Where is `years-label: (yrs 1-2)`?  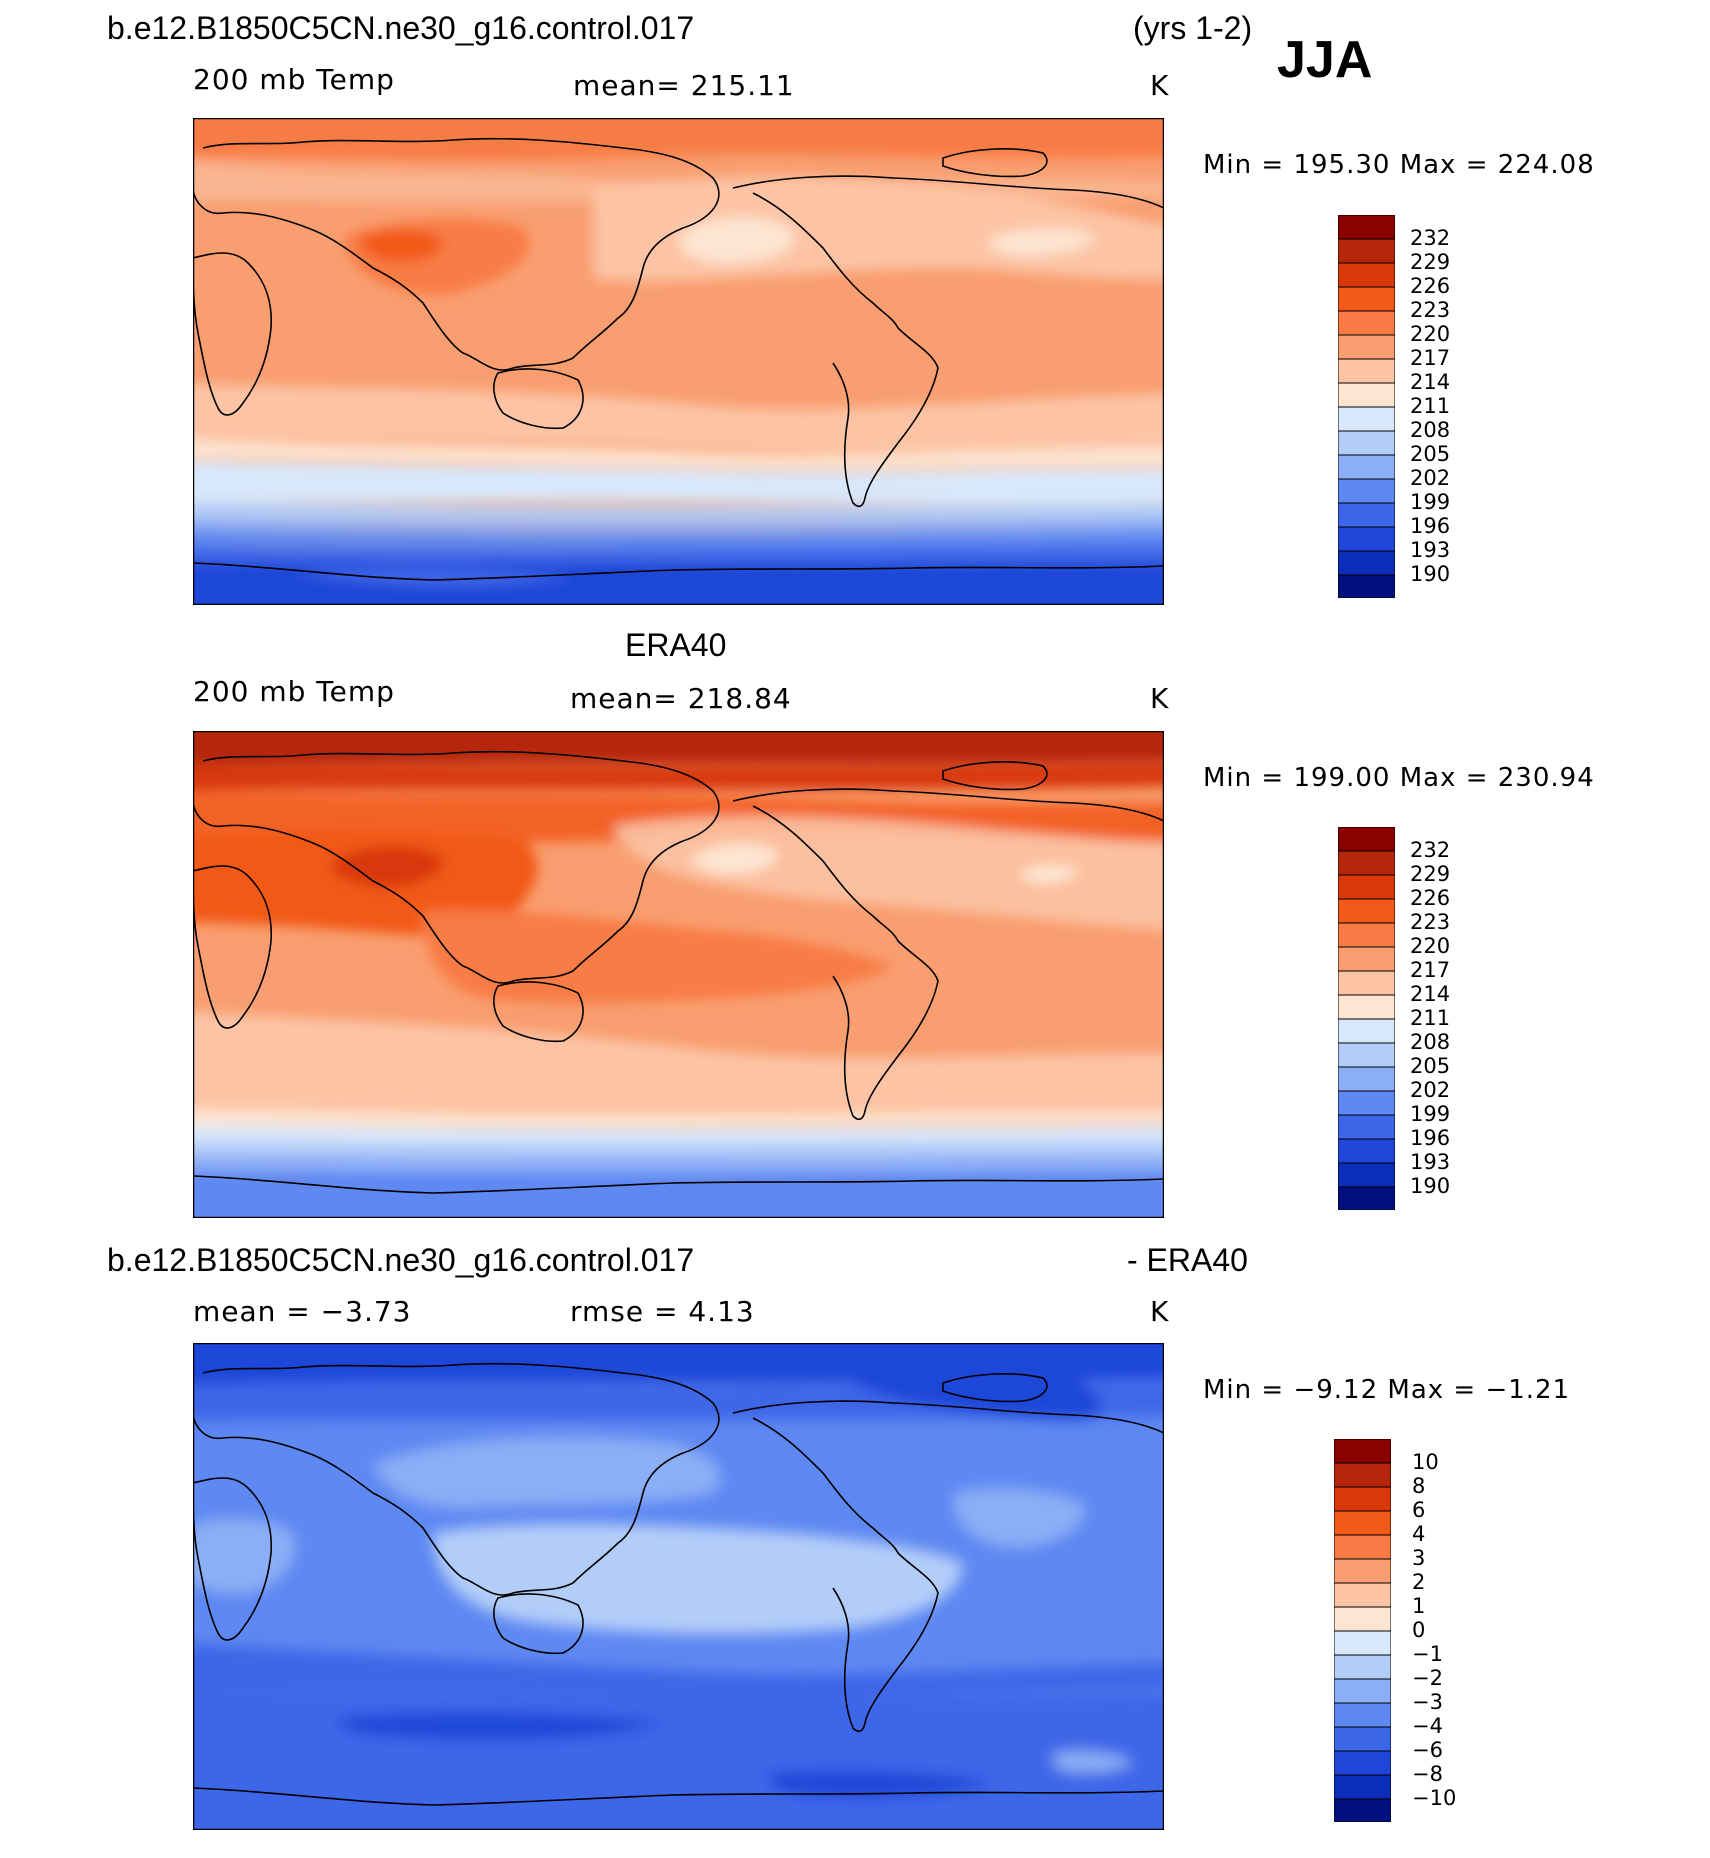 years-label: (yrs 1-2) is located at coordinates (1193, 28).